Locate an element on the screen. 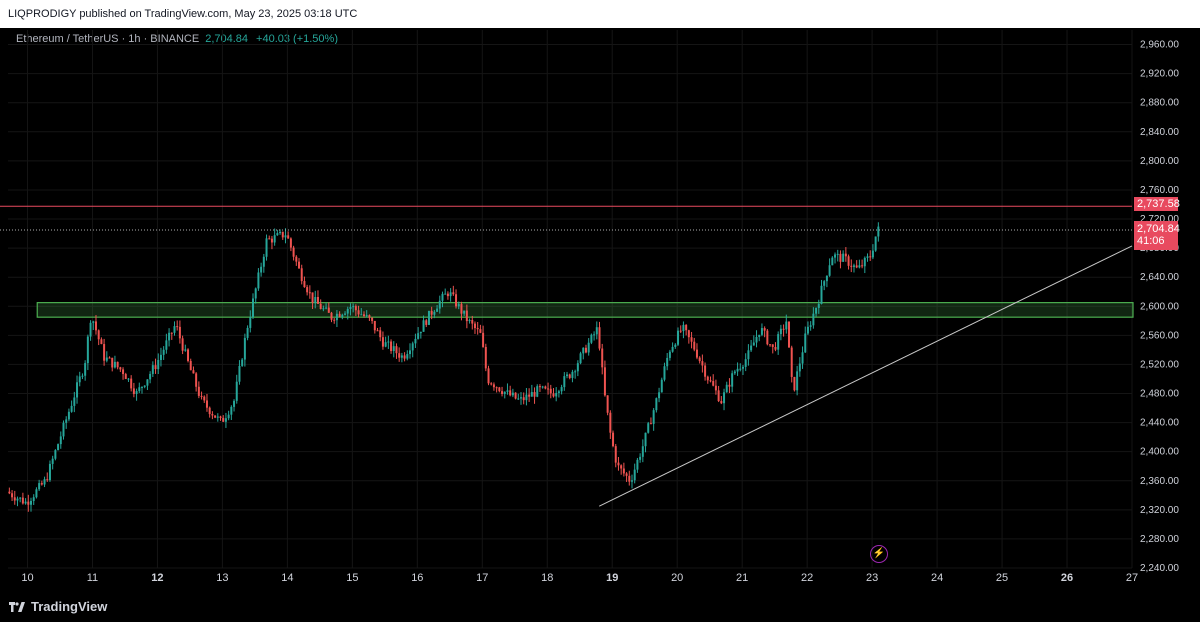 This screenshot has width=1200, height=622. resistance-price-tag: 2,737.58 is located at coordinates (1157, 204).